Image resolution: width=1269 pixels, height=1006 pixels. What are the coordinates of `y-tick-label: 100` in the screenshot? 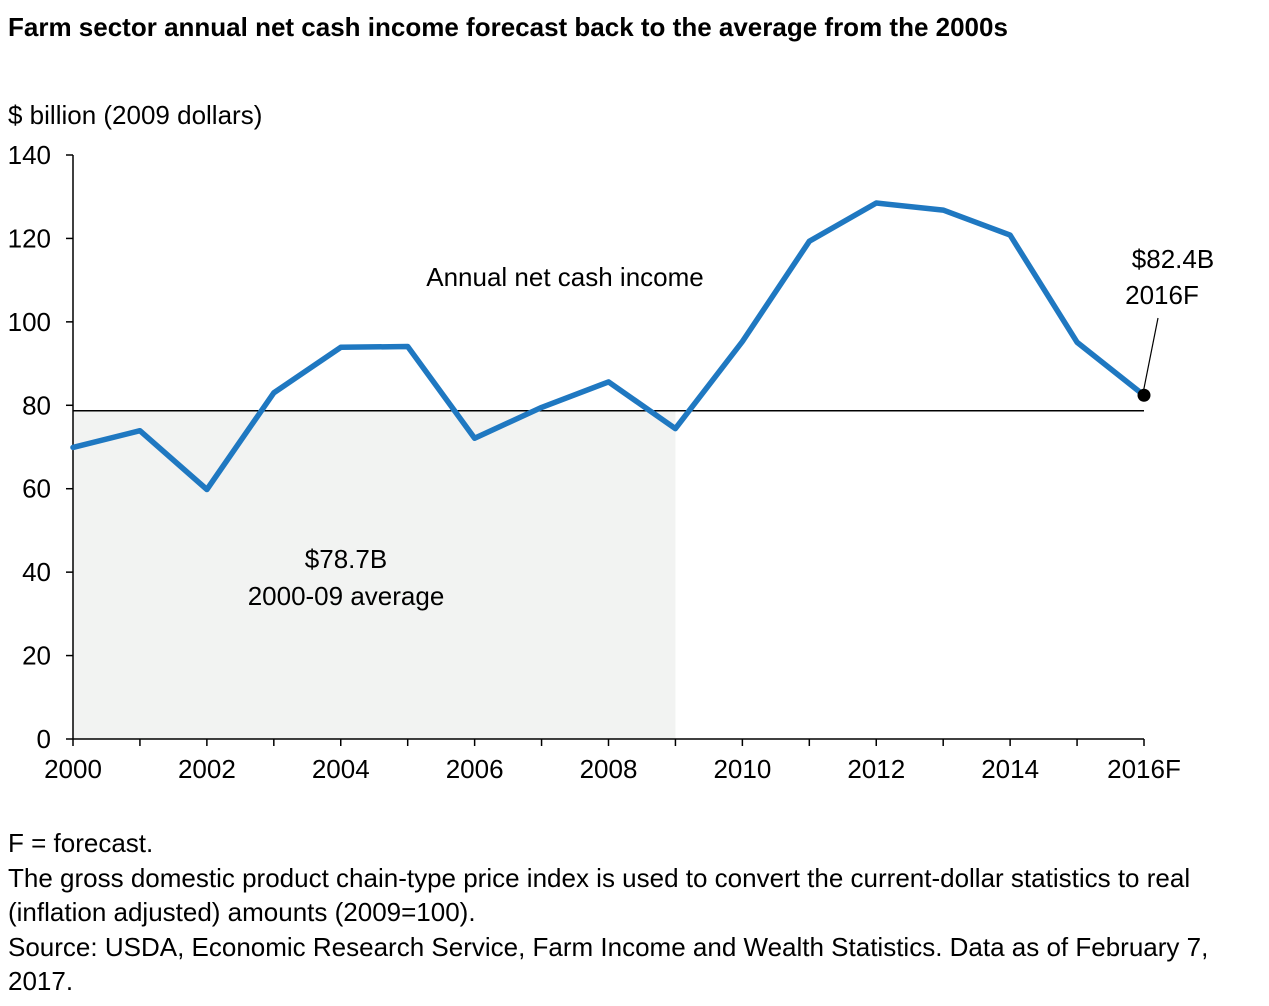 It's located at (29, 322).